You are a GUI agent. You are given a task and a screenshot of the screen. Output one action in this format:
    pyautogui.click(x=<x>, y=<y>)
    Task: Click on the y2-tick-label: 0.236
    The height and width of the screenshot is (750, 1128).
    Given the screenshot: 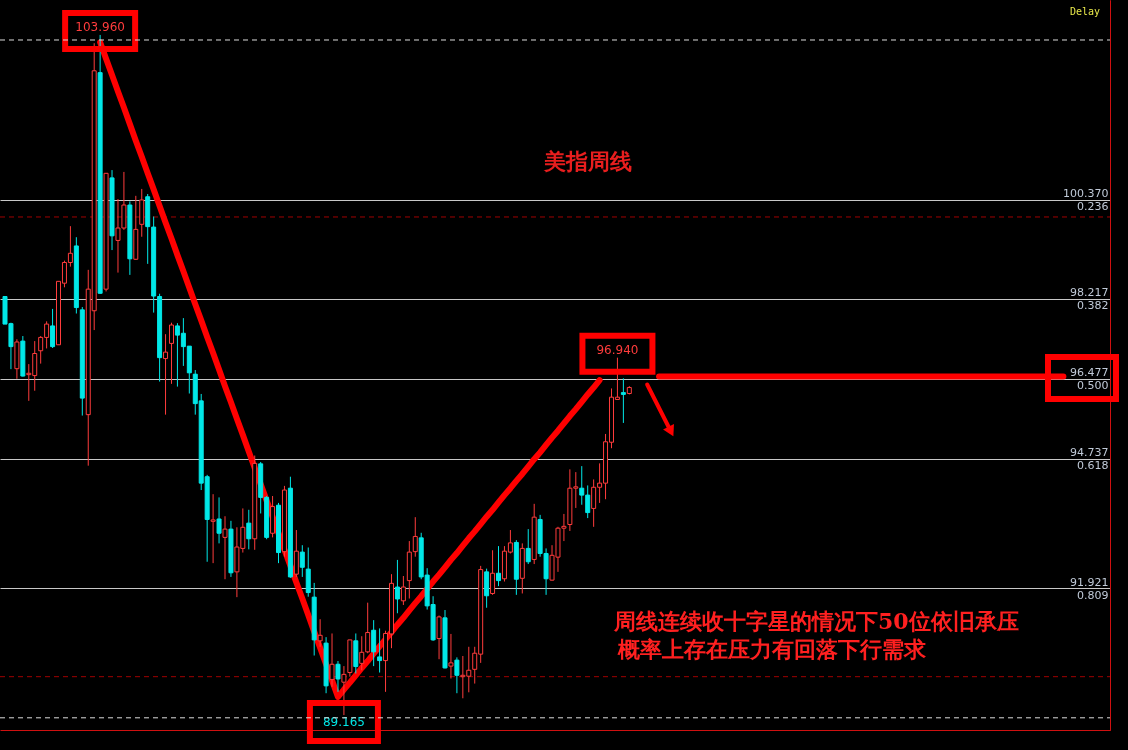 What is the action you would take?
    pyautogui.click(x=1093, y=207)
    